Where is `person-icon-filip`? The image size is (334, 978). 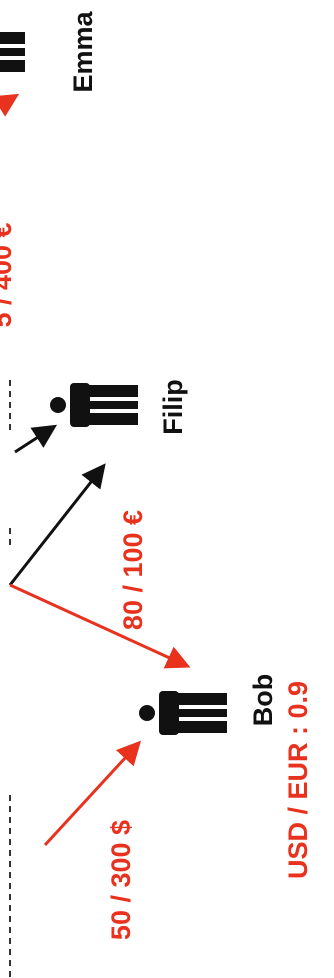 person-icon-filip is located at coordinates (94, 405).